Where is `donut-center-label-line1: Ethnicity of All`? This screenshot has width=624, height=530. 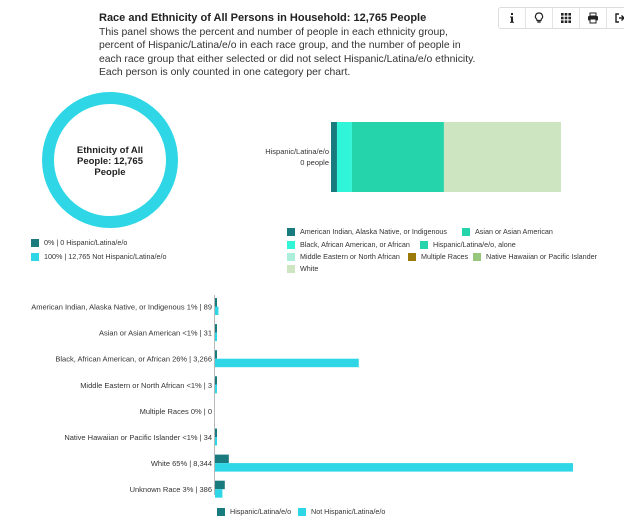
donut-center-label-line1: Ethnicity of All is located at coordinates (110, 150).